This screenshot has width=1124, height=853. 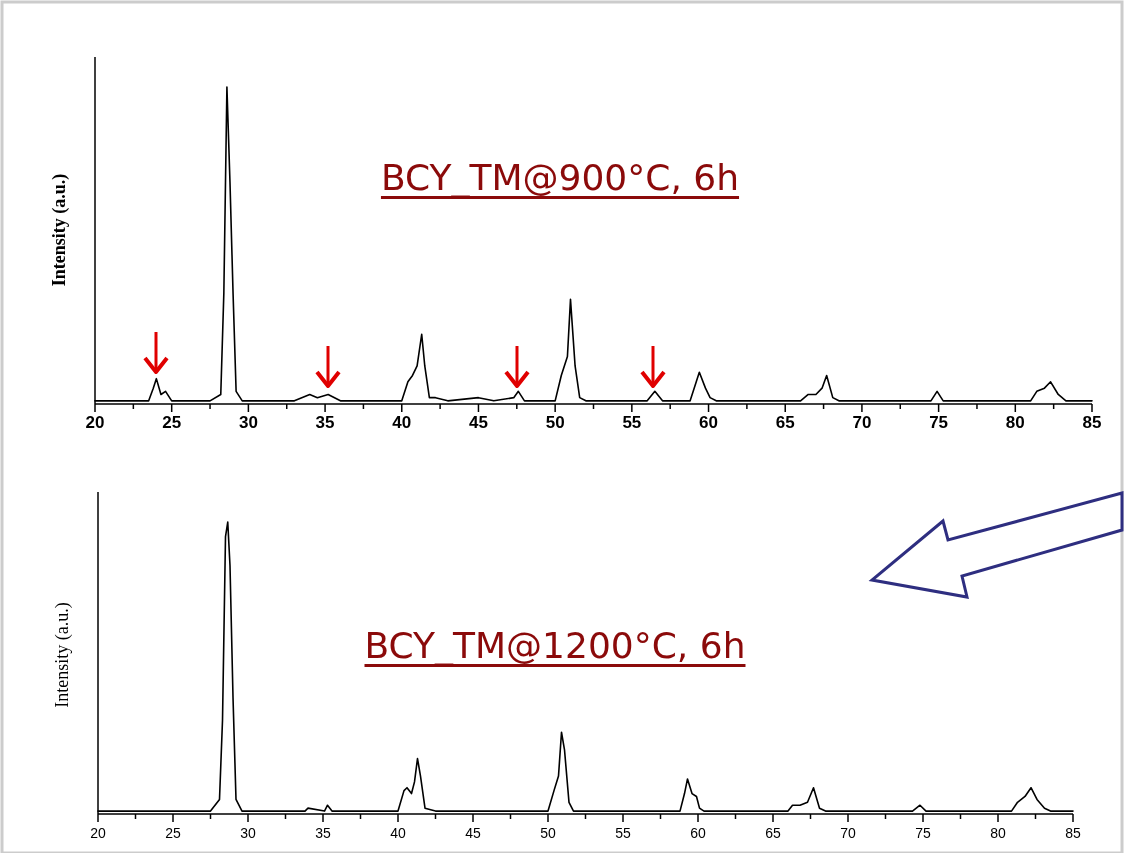 I want to click on text: BCY_TM@1200°C, 6h, so click(x=555, y=646).